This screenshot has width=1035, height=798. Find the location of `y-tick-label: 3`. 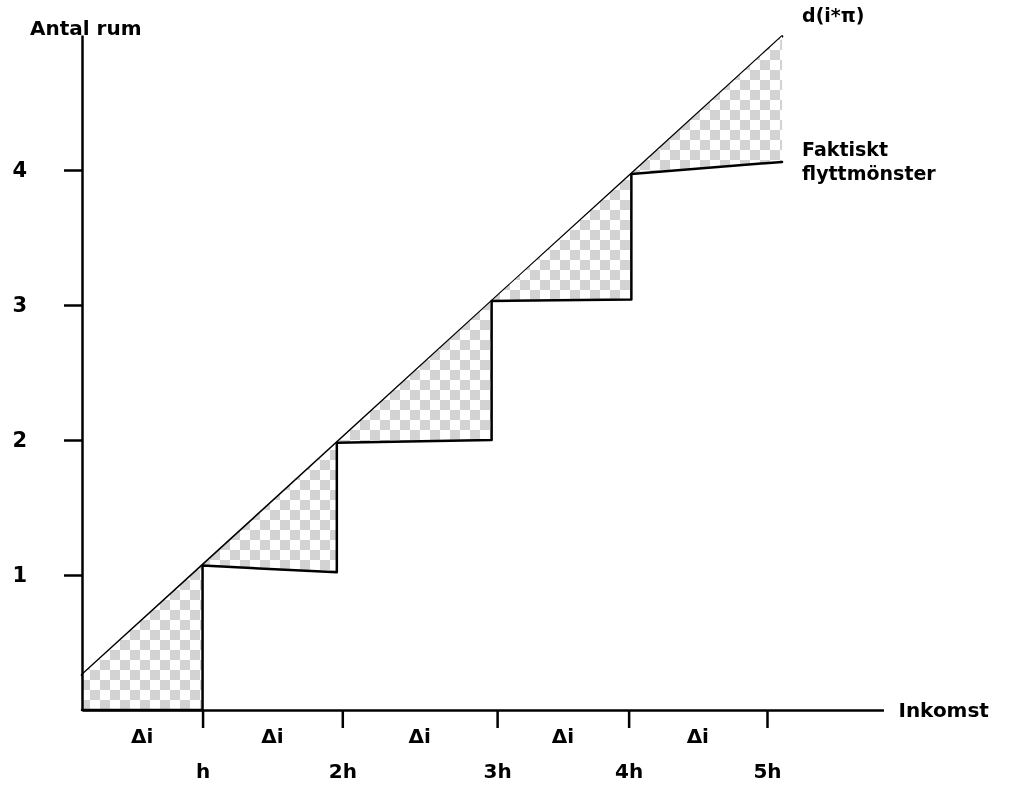

y-tick-label: 3 is located at coordinates (19, 305).